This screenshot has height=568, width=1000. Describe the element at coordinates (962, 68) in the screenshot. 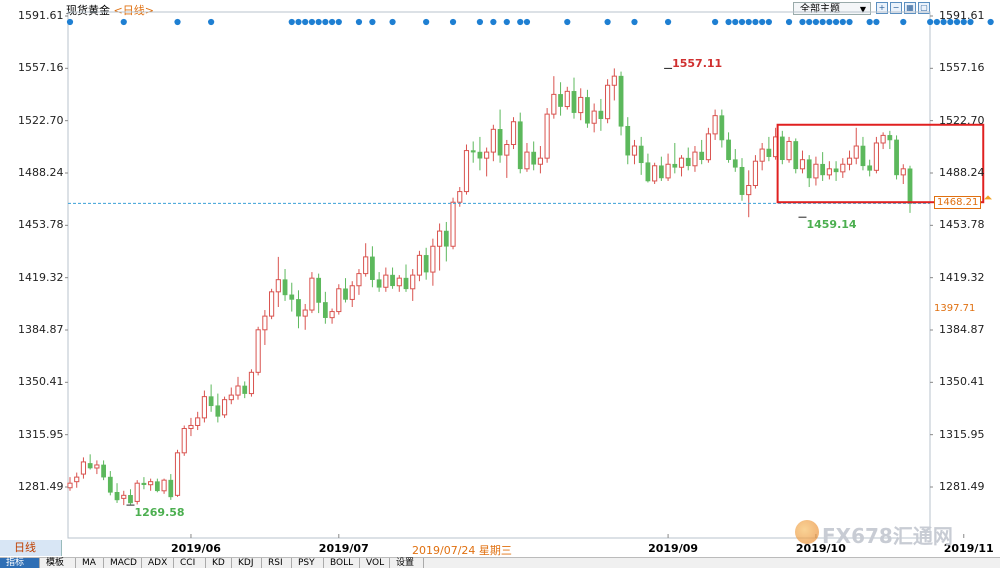

I see `y-tick-label-right: 1557.16` at that location.